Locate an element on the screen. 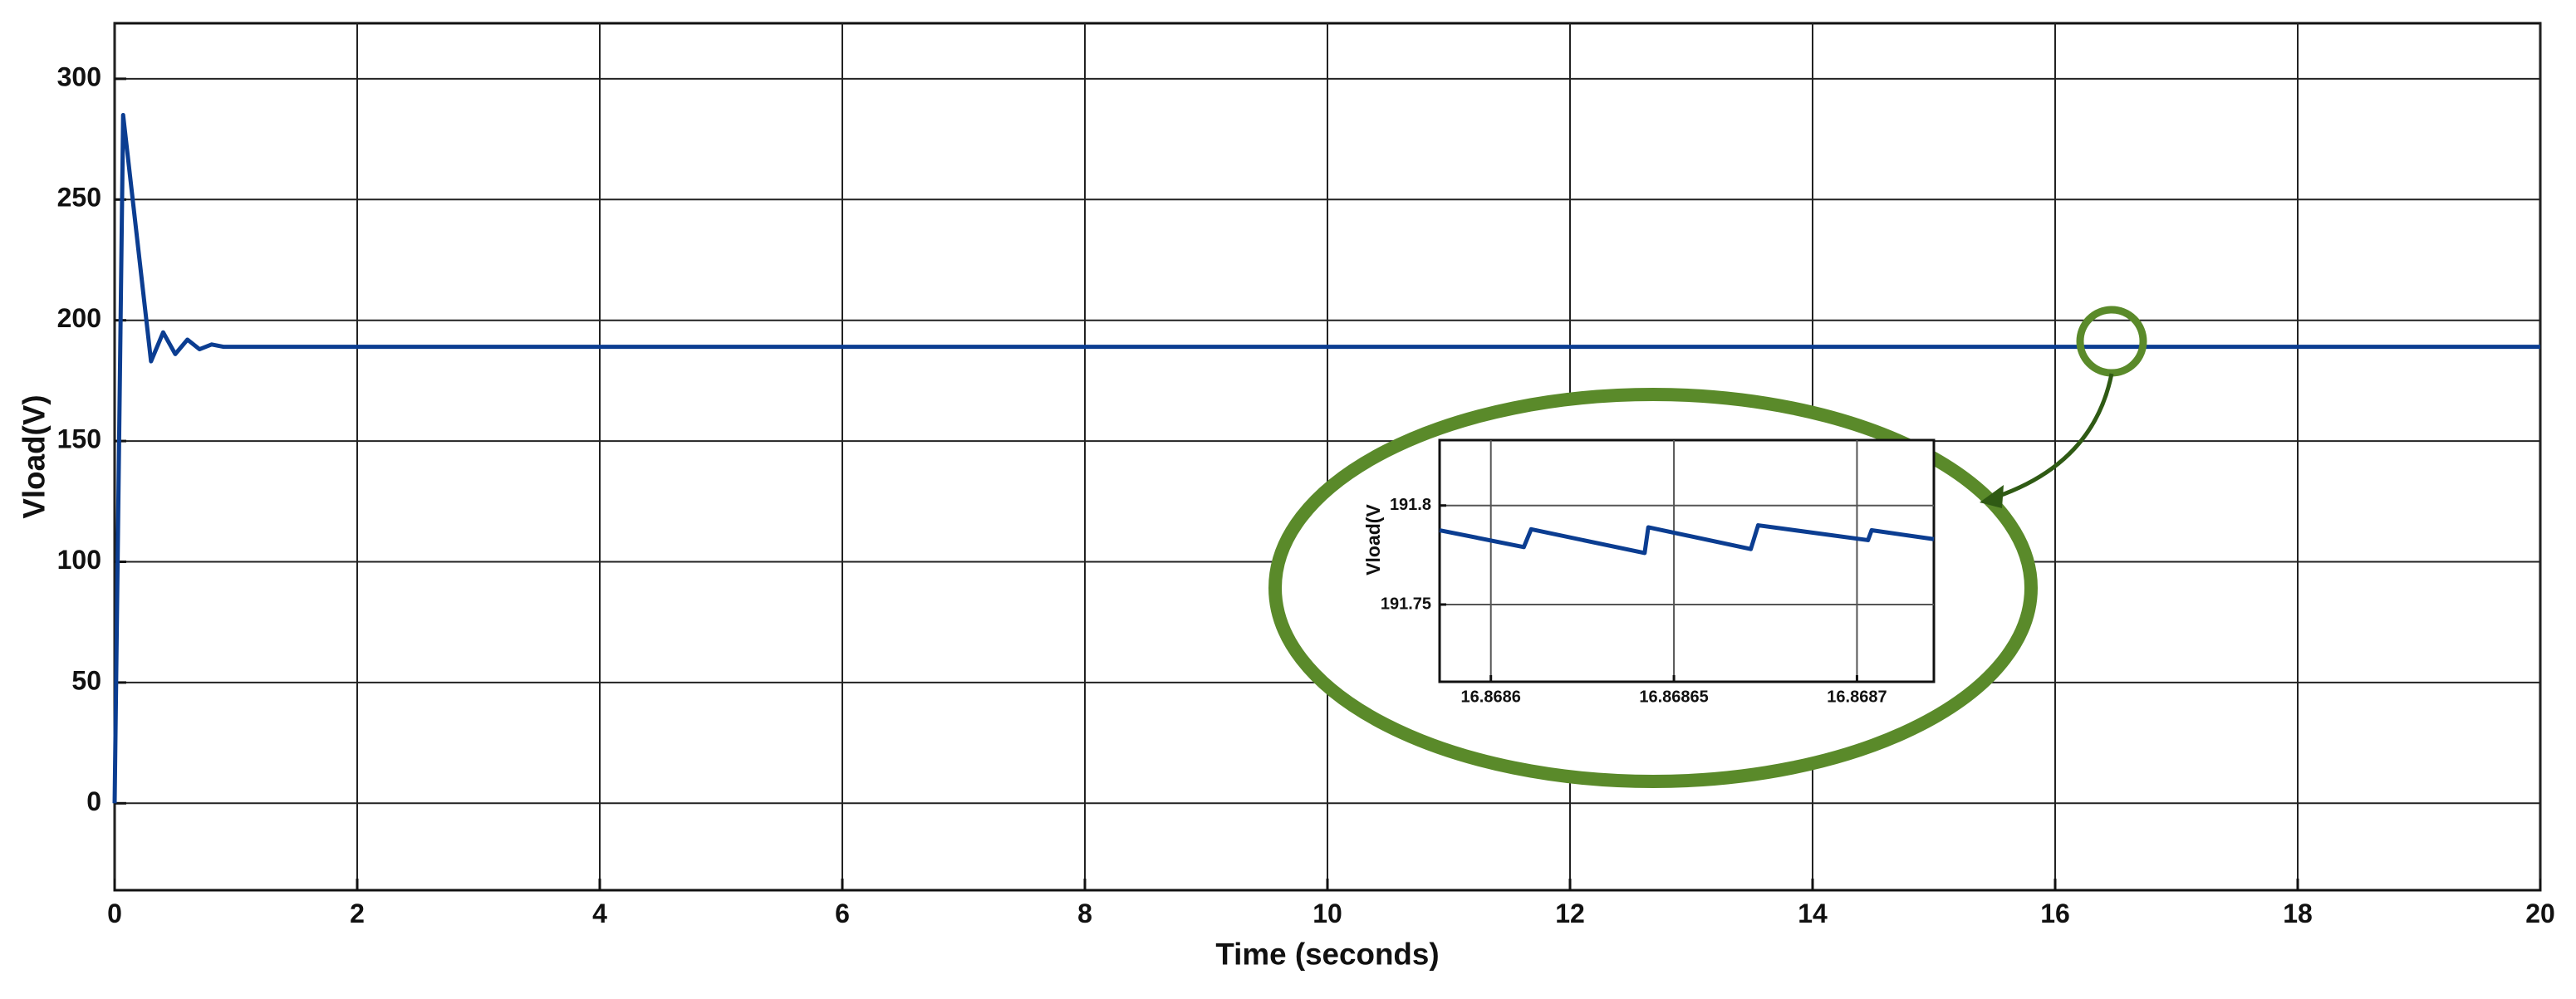 The image size is (2576, 999). y-tick-label: 50 is located at coordinates (86, 680).